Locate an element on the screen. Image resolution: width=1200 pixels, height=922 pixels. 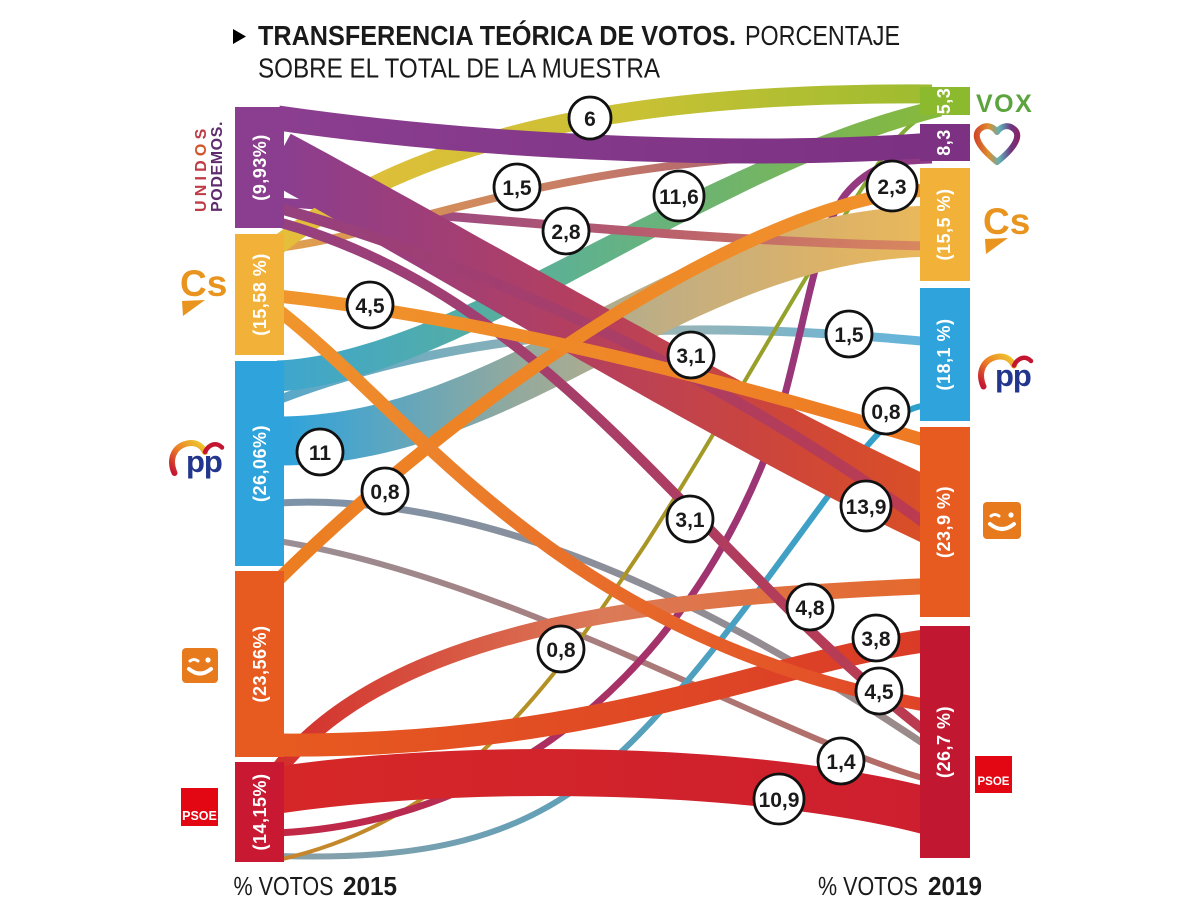
svg-text: 10,9 is located at coordinates (779, 800).